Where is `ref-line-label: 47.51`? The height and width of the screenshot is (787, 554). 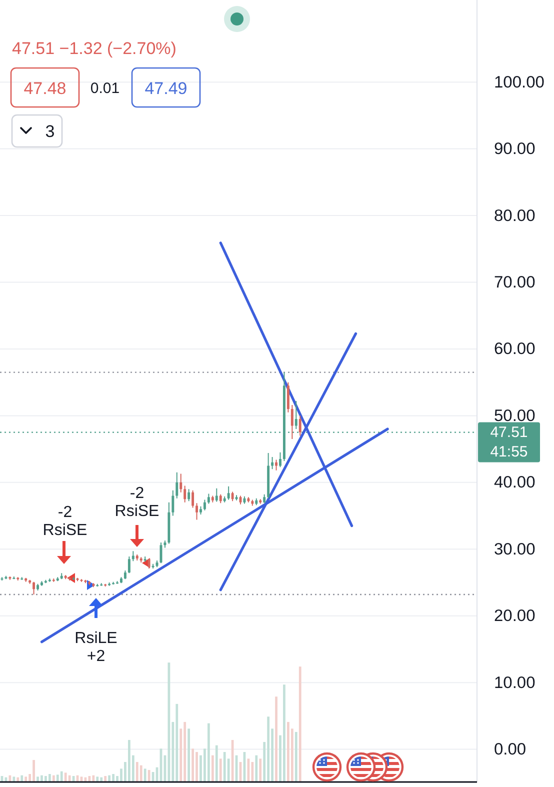 ref-line-label: 47.51 is located at coordinates (509, 432).